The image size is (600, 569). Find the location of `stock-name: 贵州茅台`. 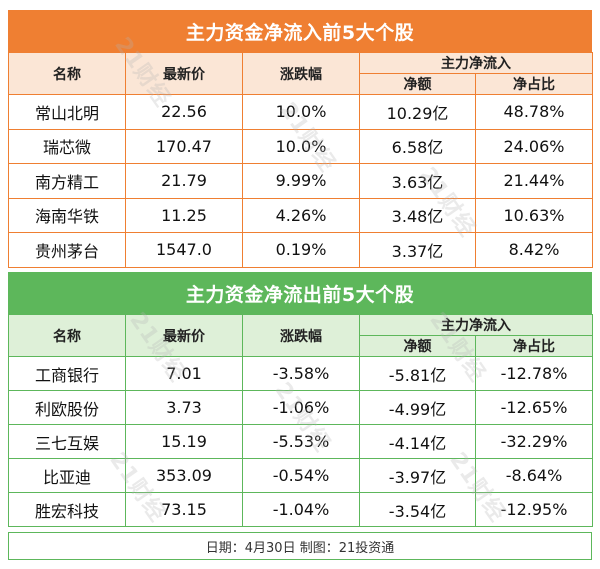

stock-name: 贵州茅台 is located at coordinates (67, 250).